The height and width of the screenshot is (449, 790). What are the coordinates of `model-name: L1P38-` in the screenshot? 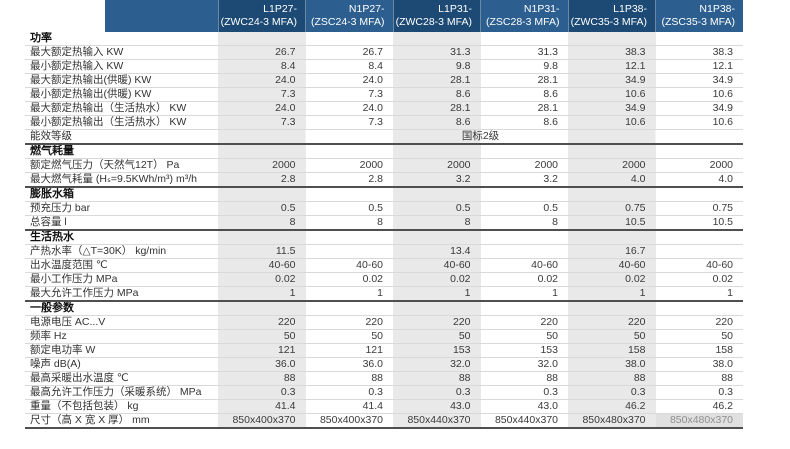 It's located at (630, 8).